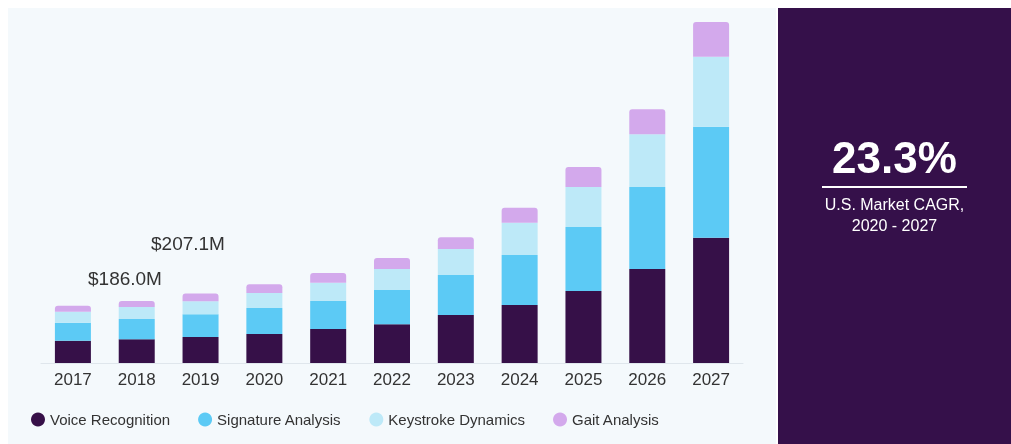  Describe the element at coordinates (188, 244) in the screenshot. I see `annotation: $207.1M` at that location.